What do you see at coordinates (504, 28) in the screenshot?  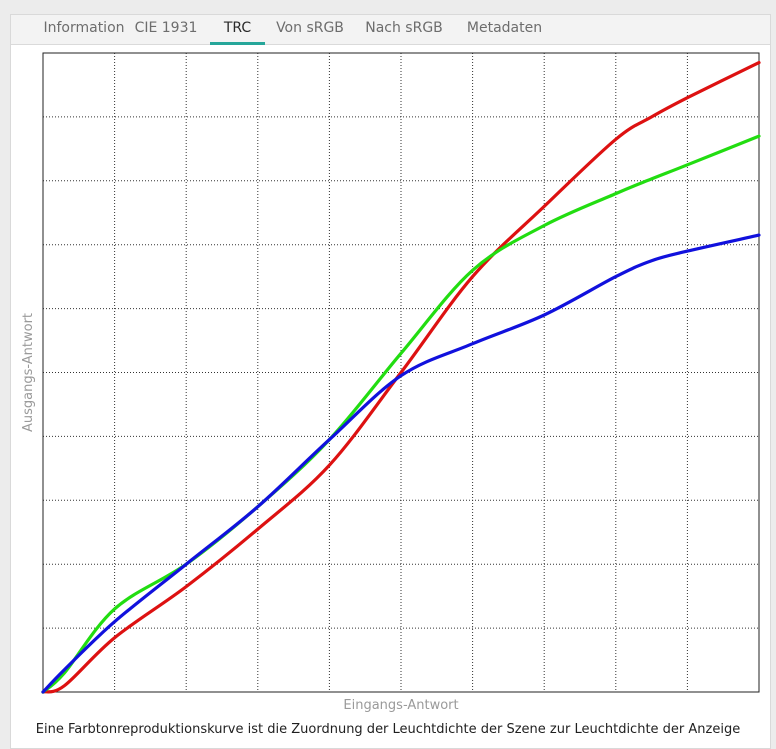 I see `tab-metadaten: Metadaten` at bounding box center [504, 28].